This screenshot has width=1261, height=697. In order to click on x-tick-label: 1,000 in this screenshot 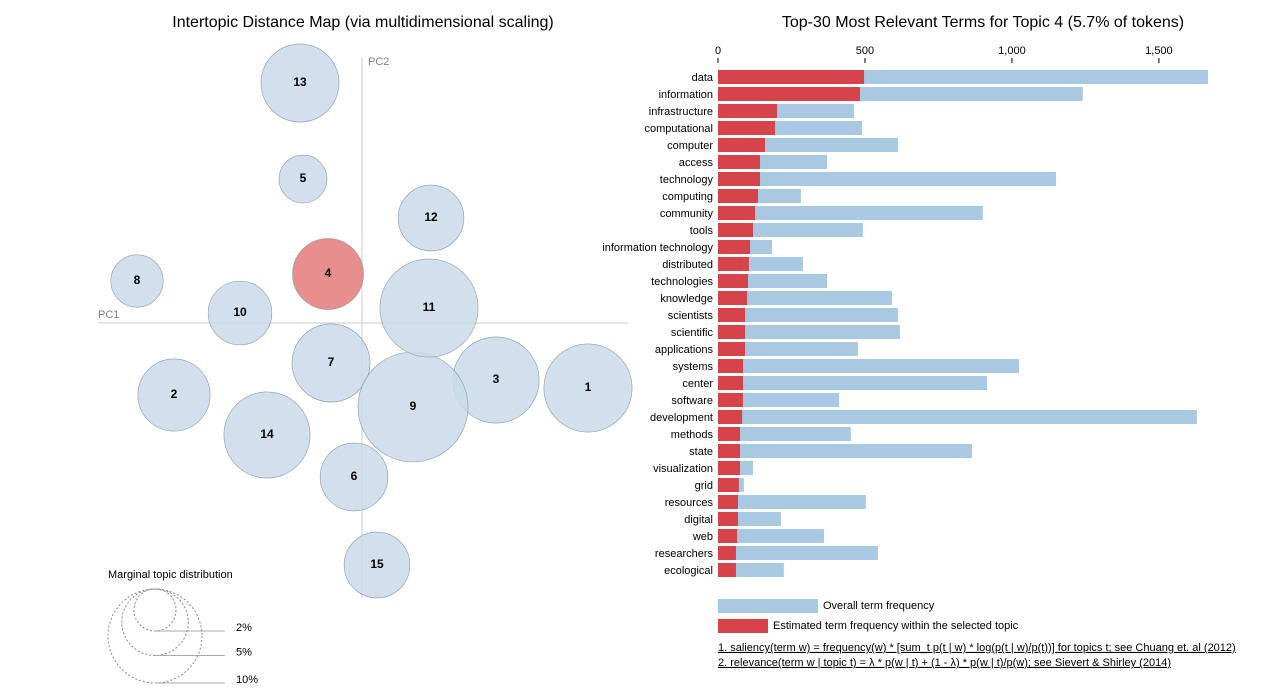, I will do `click(1012, 51)`.